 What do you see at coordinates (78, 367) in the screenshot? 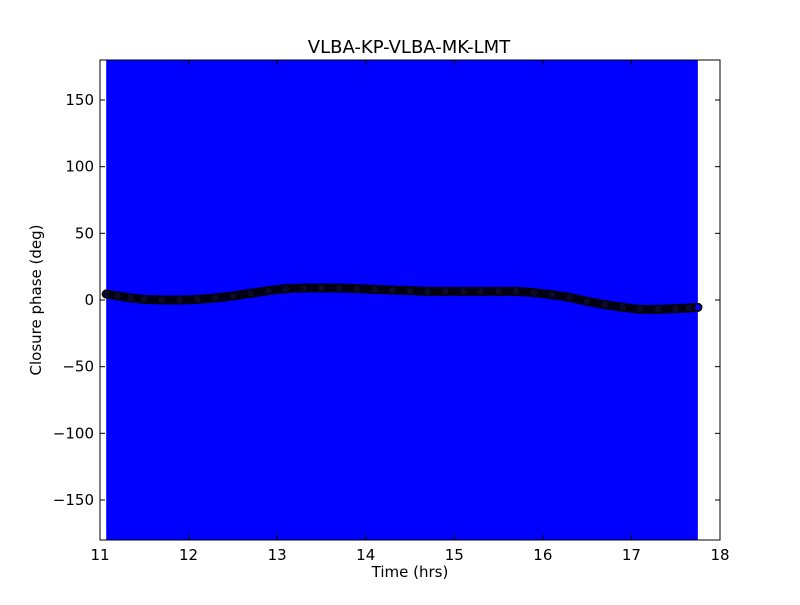
I see `y-tick-label: −50` at bounding box center [78, 367].